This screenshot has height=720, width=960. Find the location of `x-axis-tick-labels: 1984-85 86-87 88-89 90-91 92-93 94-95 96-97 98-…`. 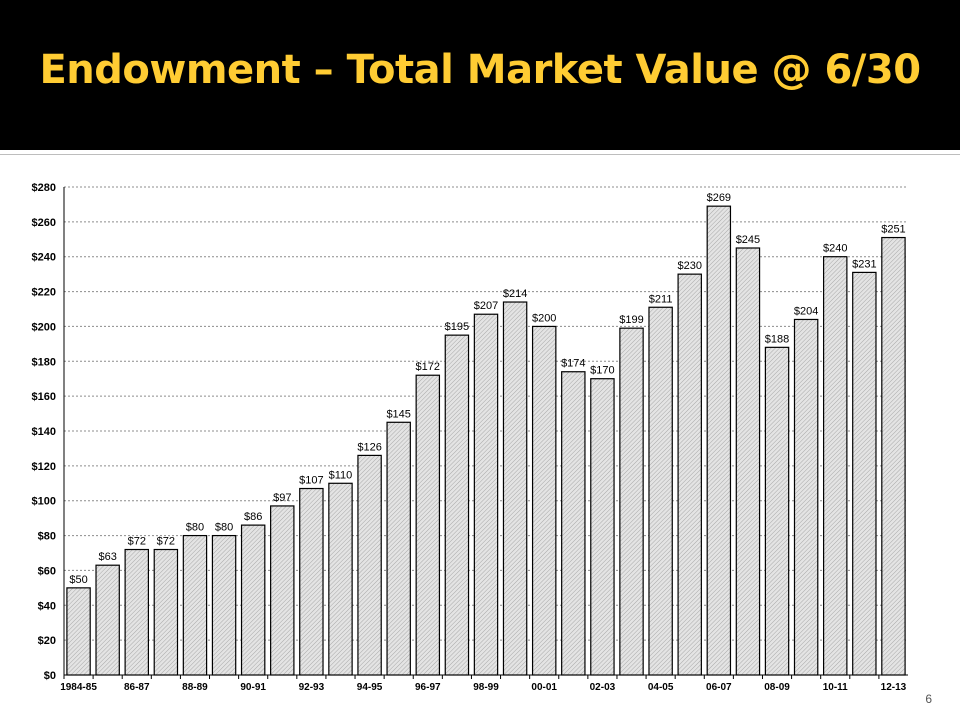

x-axis-tick-labels: 1984-85 86-87 88-89 90-91 92-93 94-95 96-97 98-… is located at coordinates (483, 686).